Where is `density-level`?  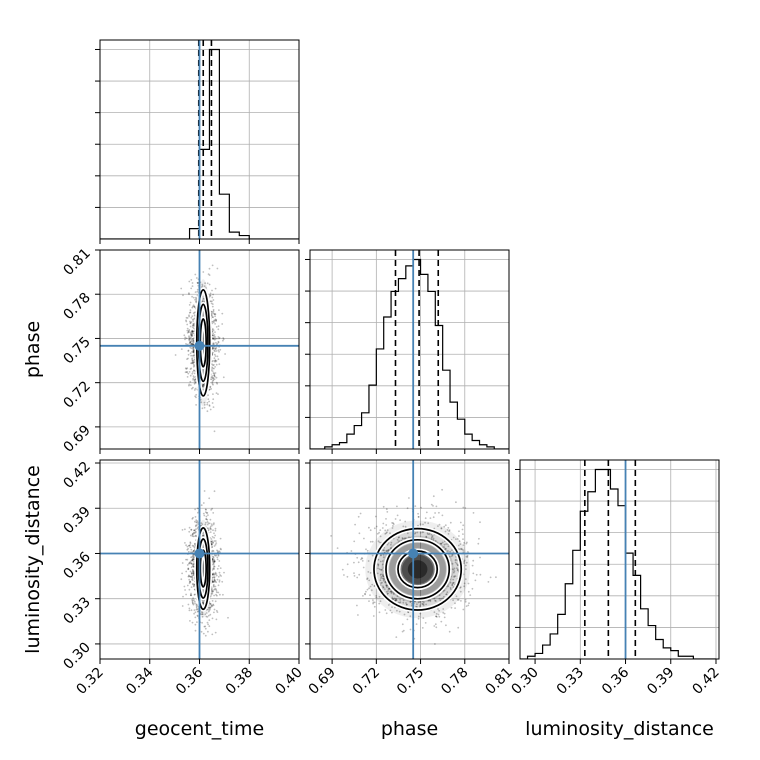
density-level is located at coordinates (417, 569).